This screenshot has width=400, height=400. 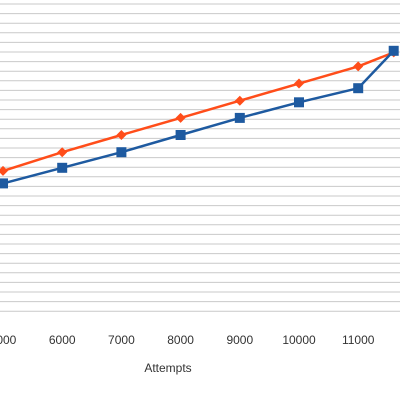 What do you see at coordinates (239, 340) in the screenshot?
I see `x-tick-label: 9000` at bounding box center [239, 340].